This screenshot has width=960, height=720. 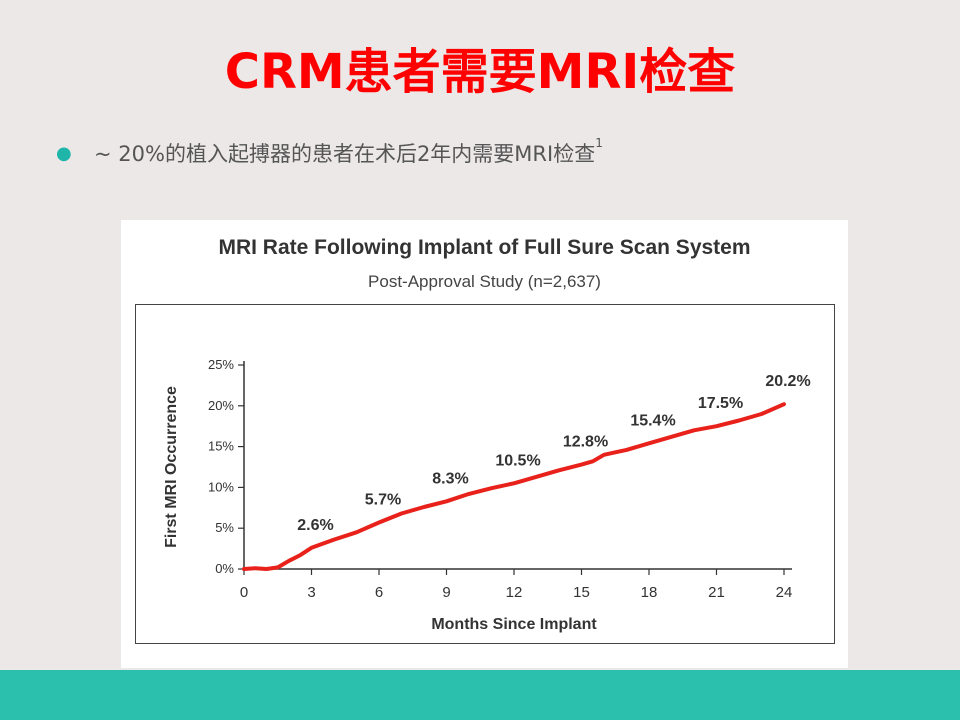 What do you see at coordinates (585, 442) in the screenshot?
I see `data-label: 12.8%` at bounding box center [585, 442].